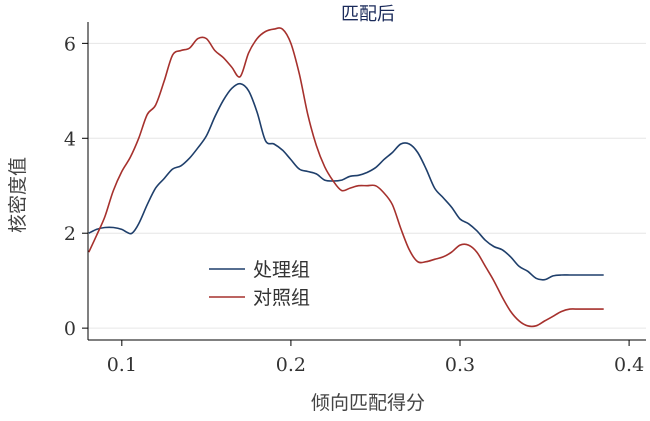  I want to click on y-tick-label: 2, so click(70, 234).